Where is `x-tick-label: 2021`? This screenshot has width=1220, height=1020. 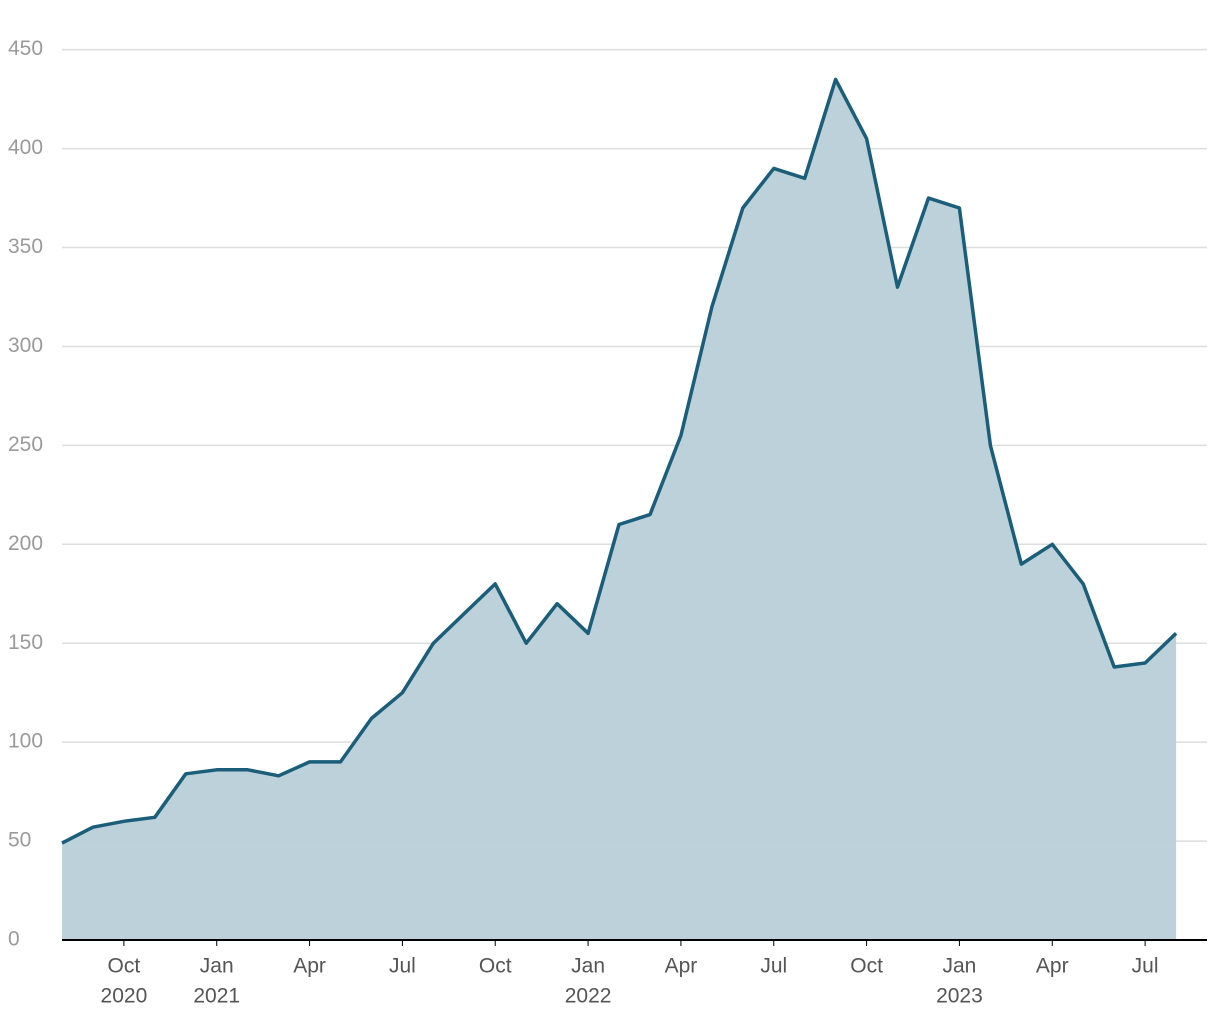
x-tick-label: 2021 is located at coordinates (216, 996).